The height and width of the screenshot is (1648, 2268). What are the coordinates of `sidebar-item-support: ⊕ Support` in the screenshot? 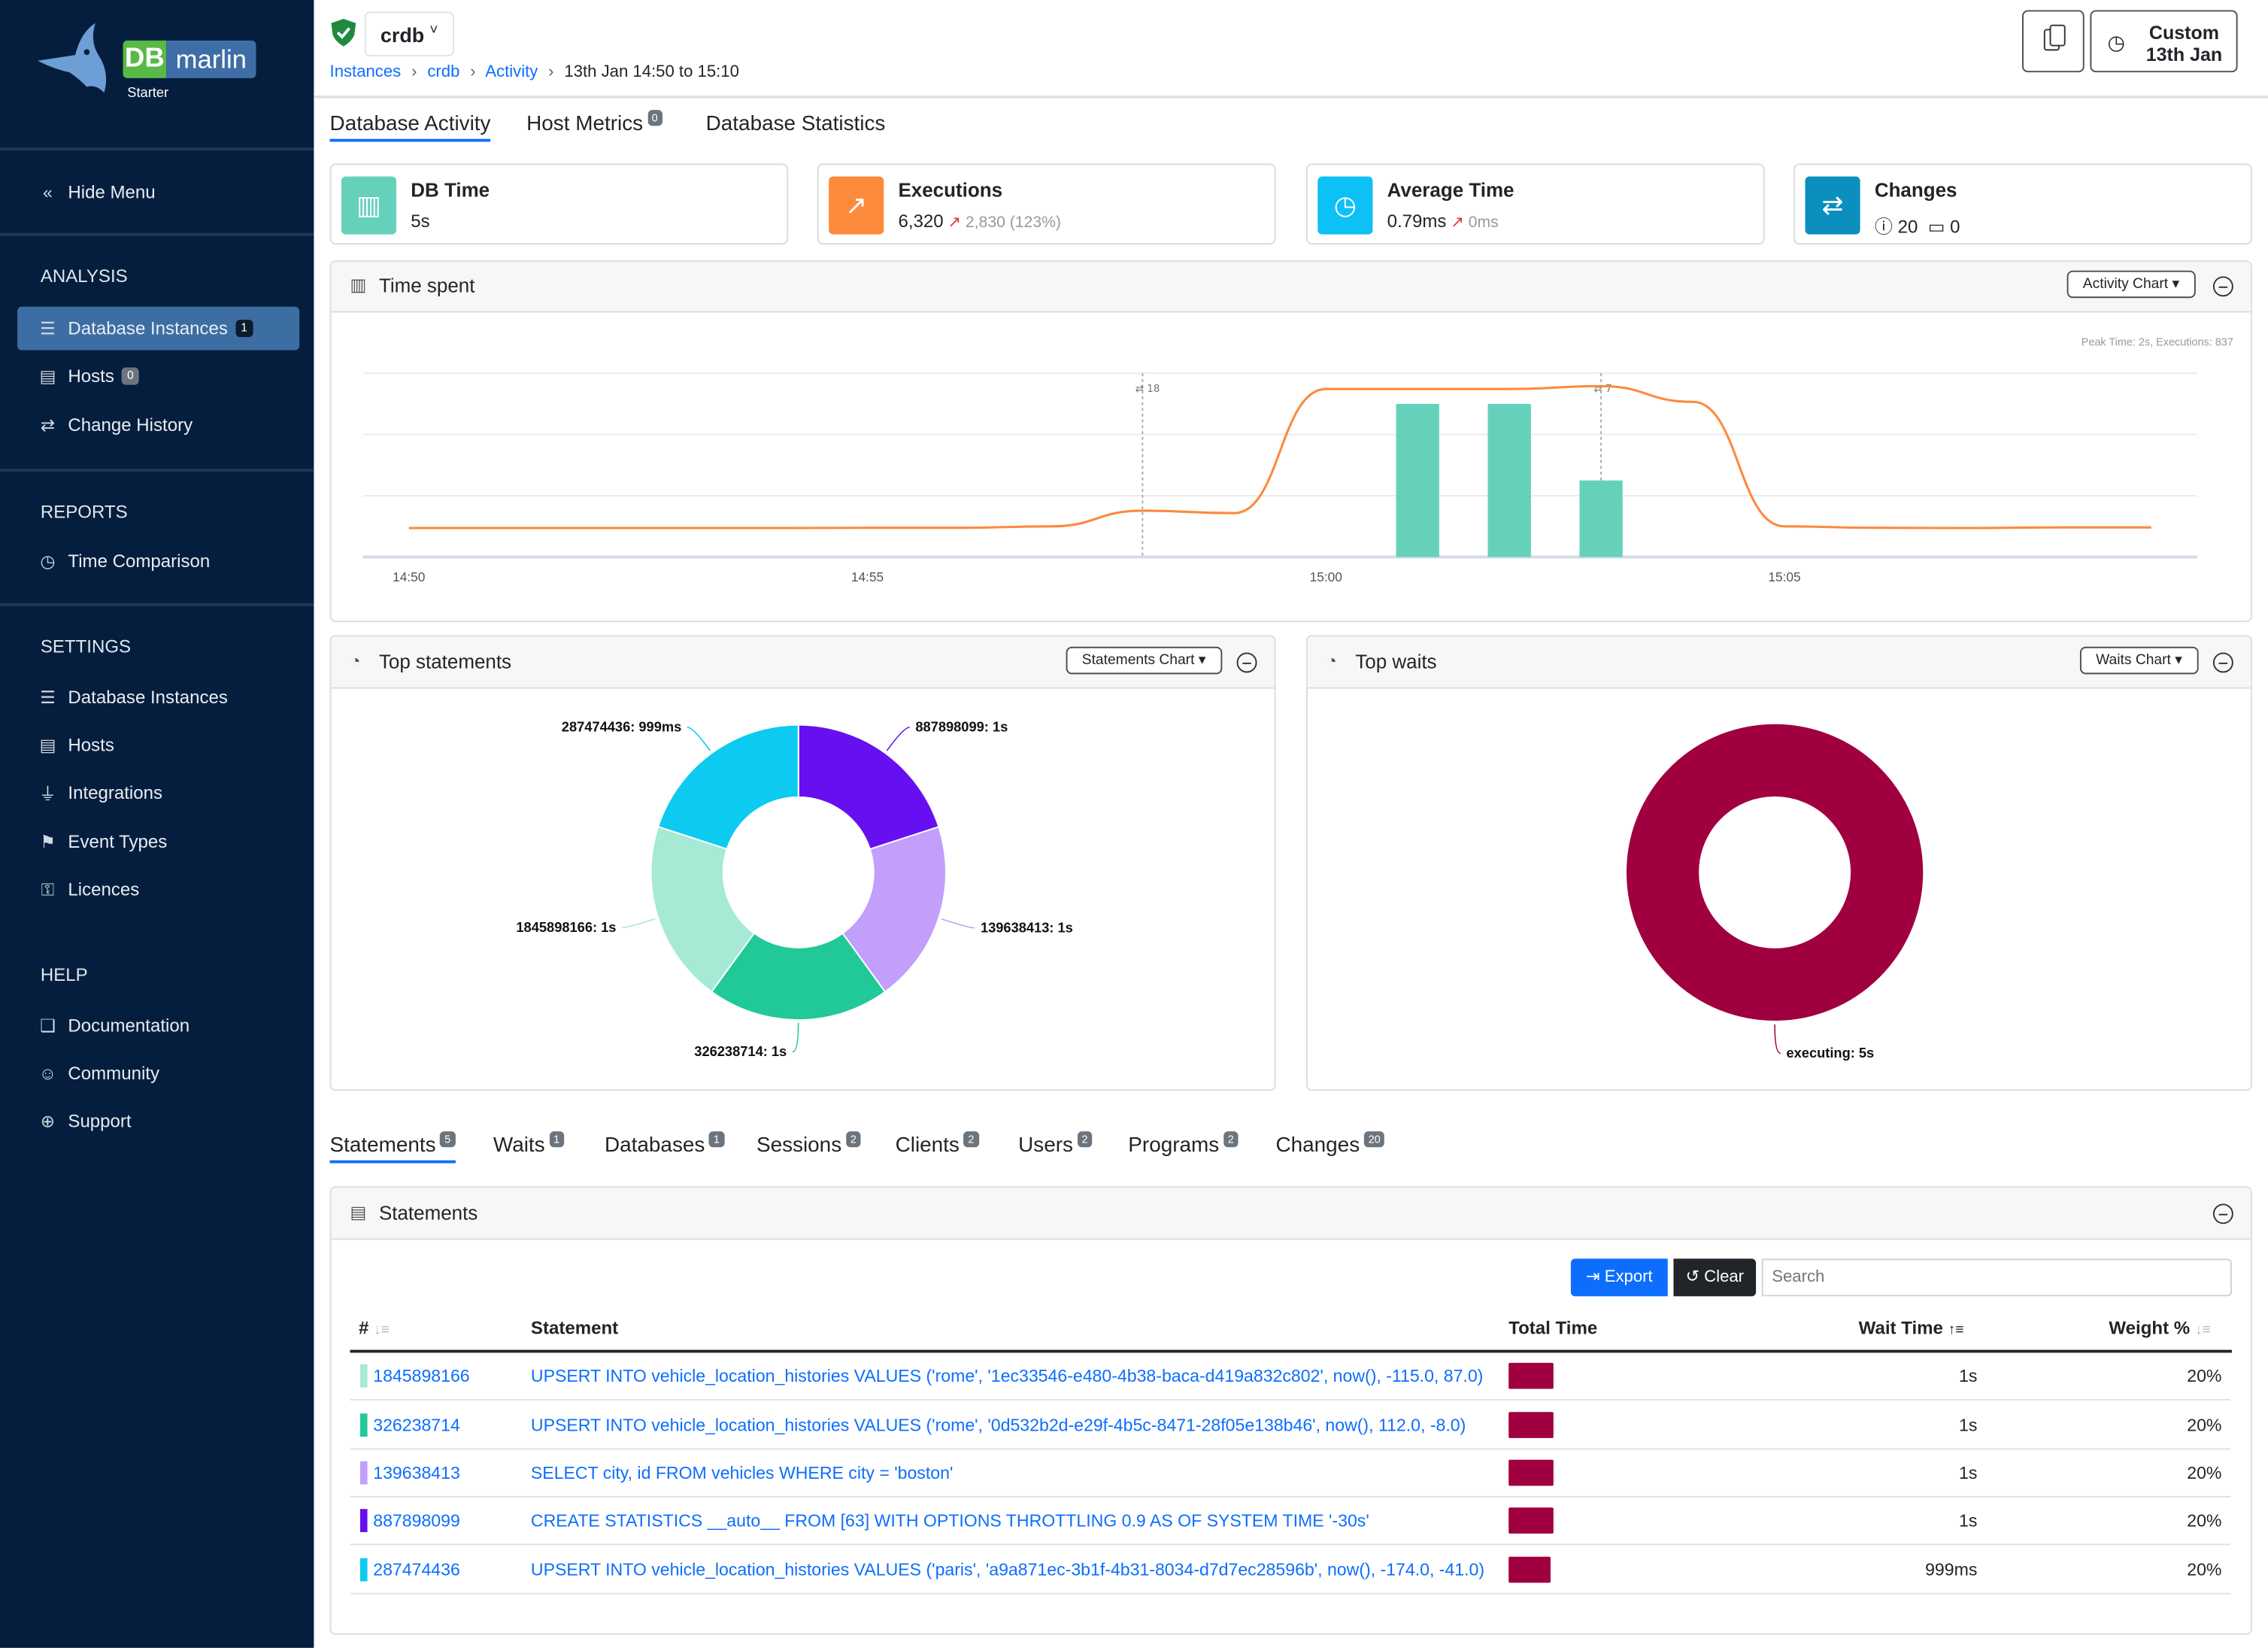 It's located at (158, 1122).